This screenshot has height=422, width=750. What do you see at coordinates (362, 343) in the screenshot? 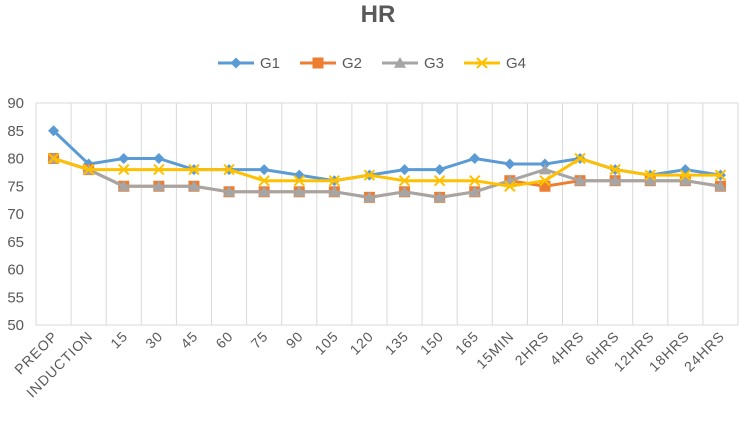
I see `x-tick-label: 120` at bounding box center [362, 343].